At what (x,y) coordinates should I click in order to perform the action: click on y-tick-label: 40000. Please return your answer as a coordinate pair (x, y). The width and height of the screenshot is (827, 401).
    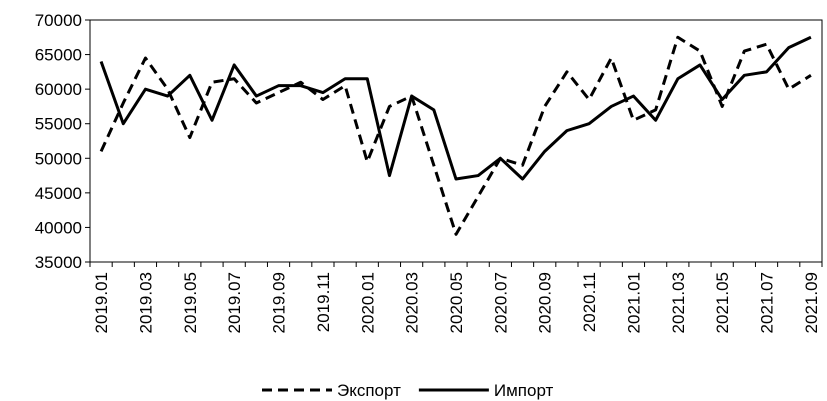
    Looking at the image, I should click on (58, 227).